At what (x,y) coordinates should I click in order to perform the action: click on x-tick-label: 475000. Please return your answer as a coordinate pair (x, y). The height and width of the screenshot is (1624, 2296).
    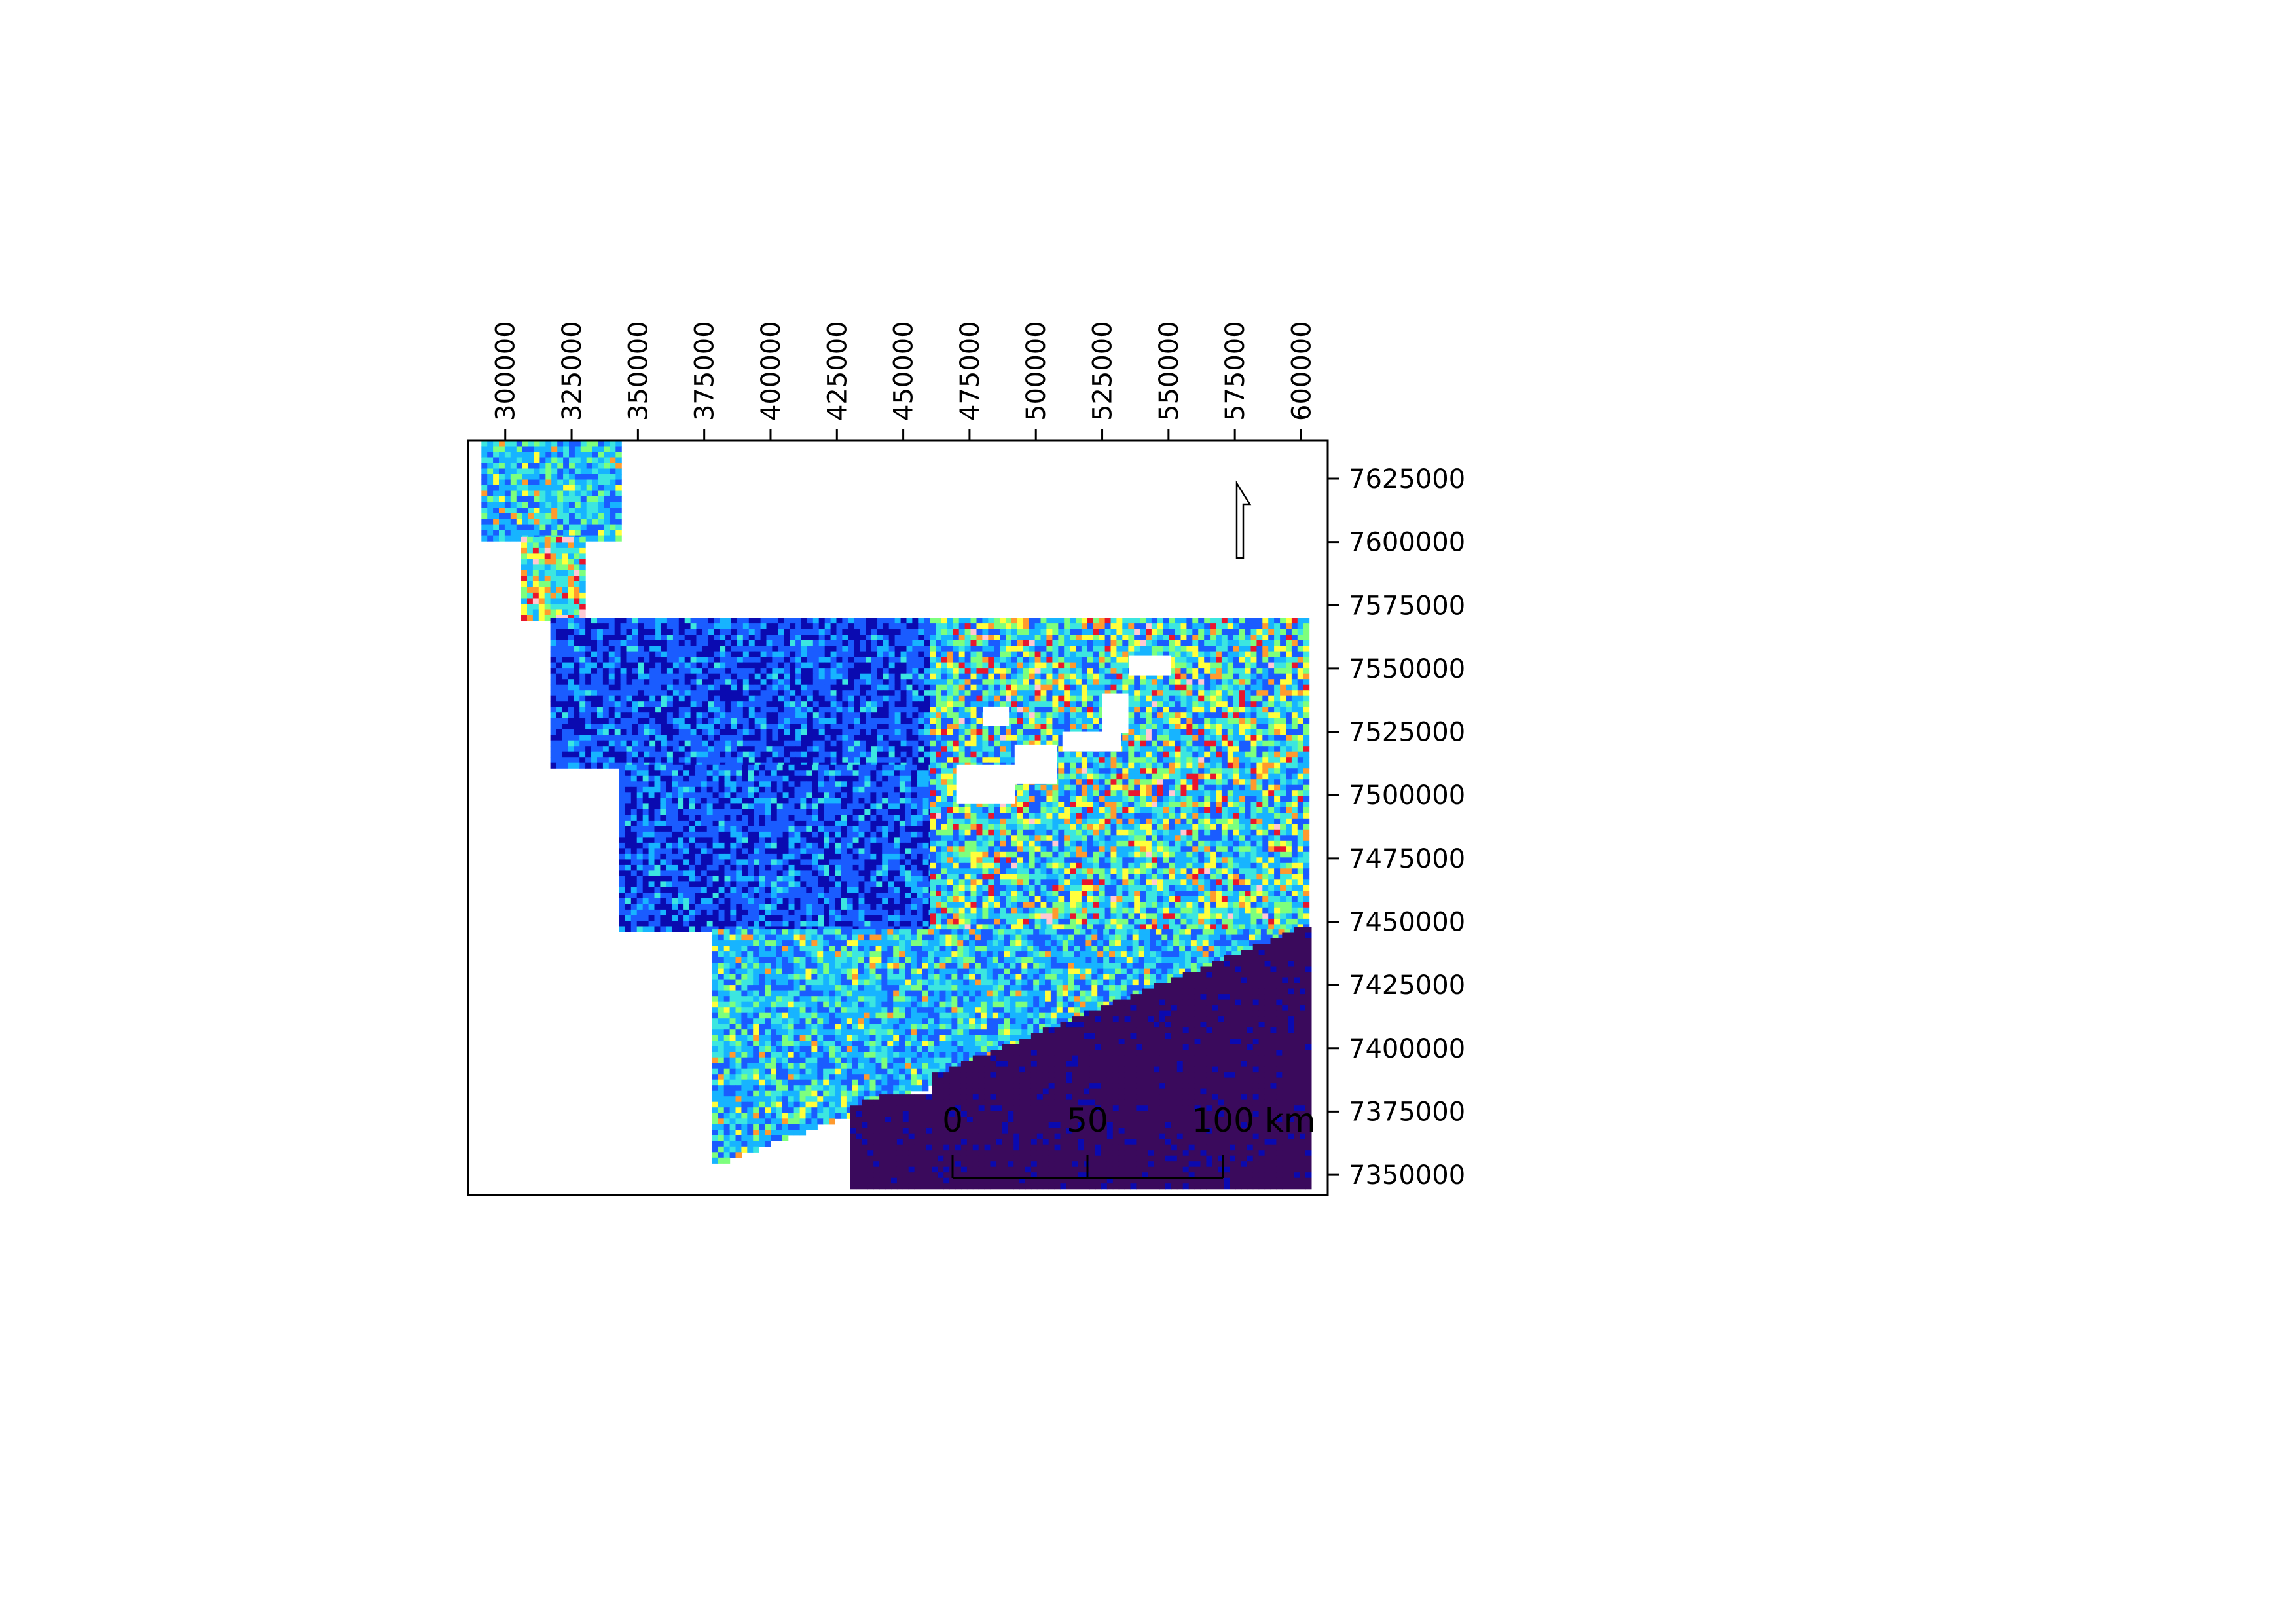
    Looking at the image, I should click on (970, 371).